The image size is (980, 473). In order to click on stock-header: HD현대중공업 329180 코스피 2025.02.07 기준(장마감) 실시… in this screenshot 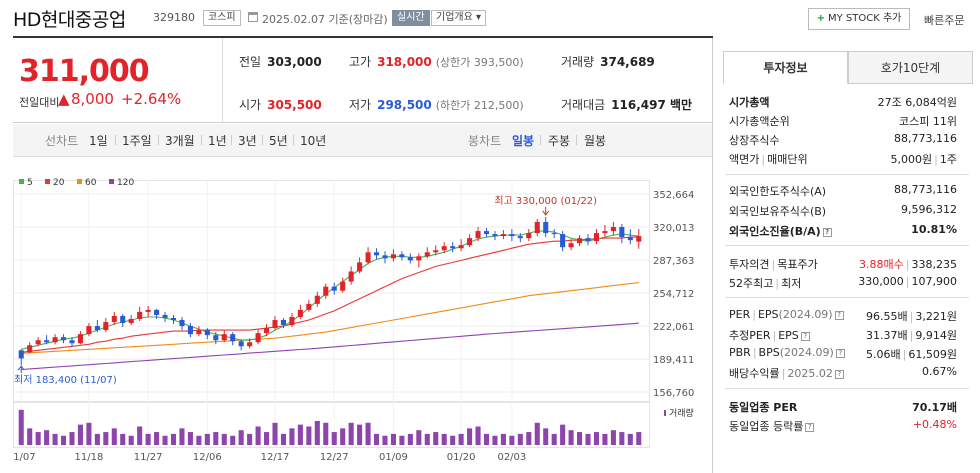, I will do `click(490, 18)`.